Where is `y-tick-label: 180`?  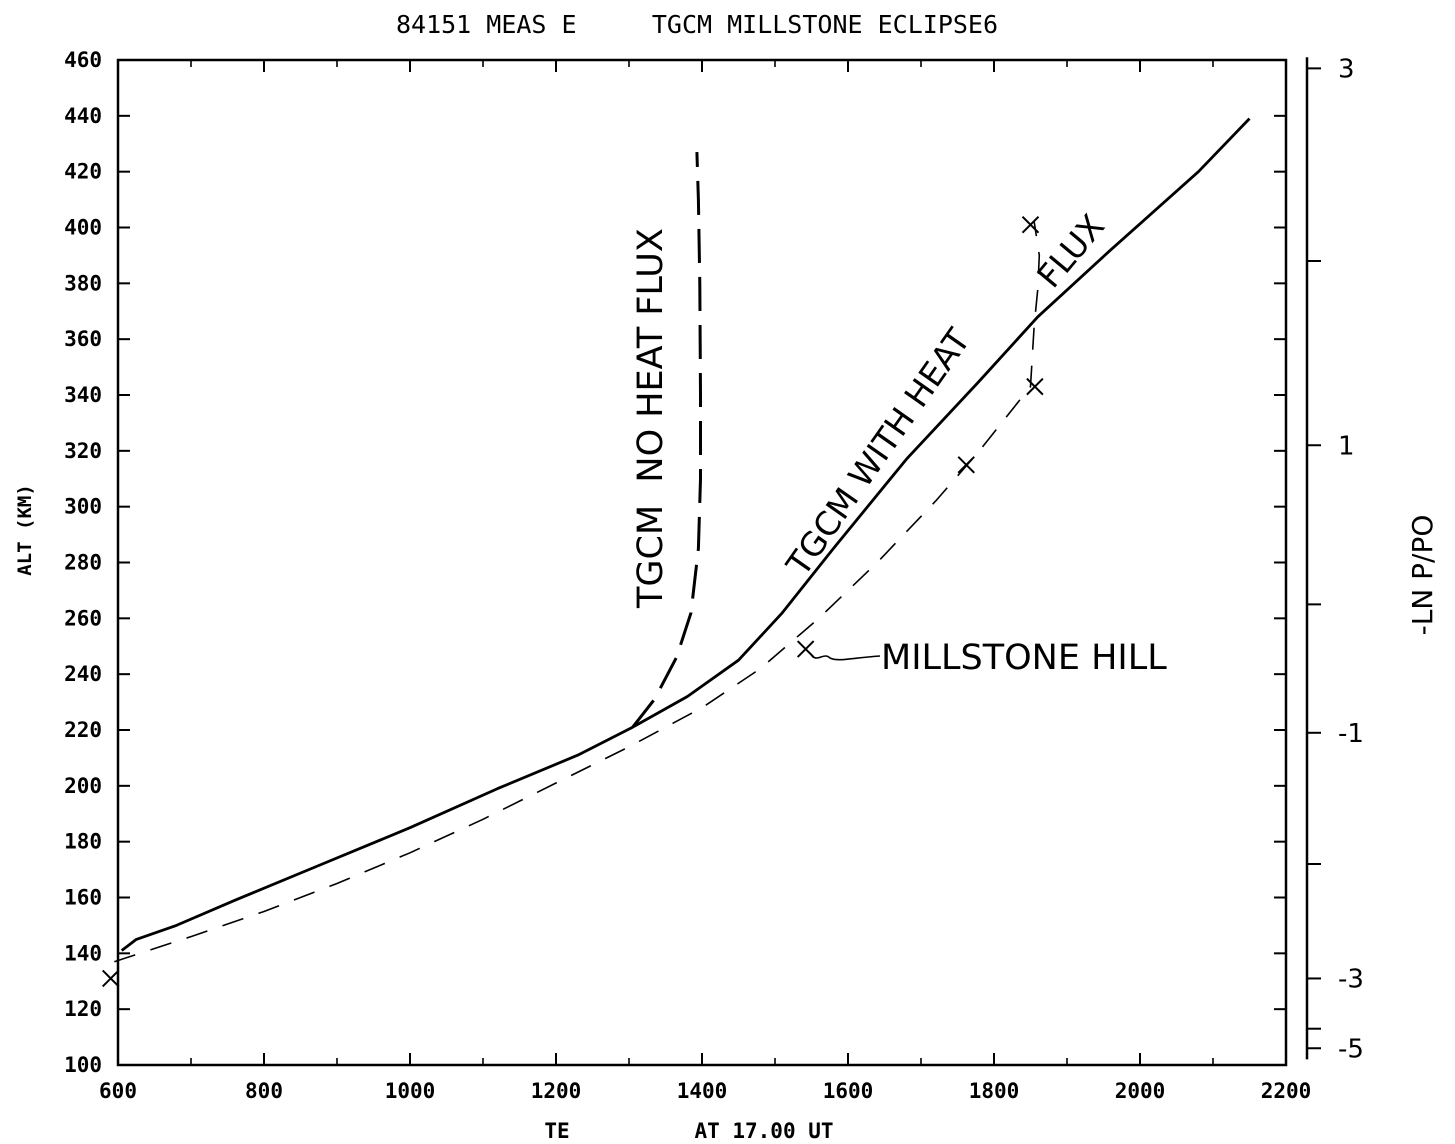 y-tick-label: 180 is located at coordinates (83, 842).